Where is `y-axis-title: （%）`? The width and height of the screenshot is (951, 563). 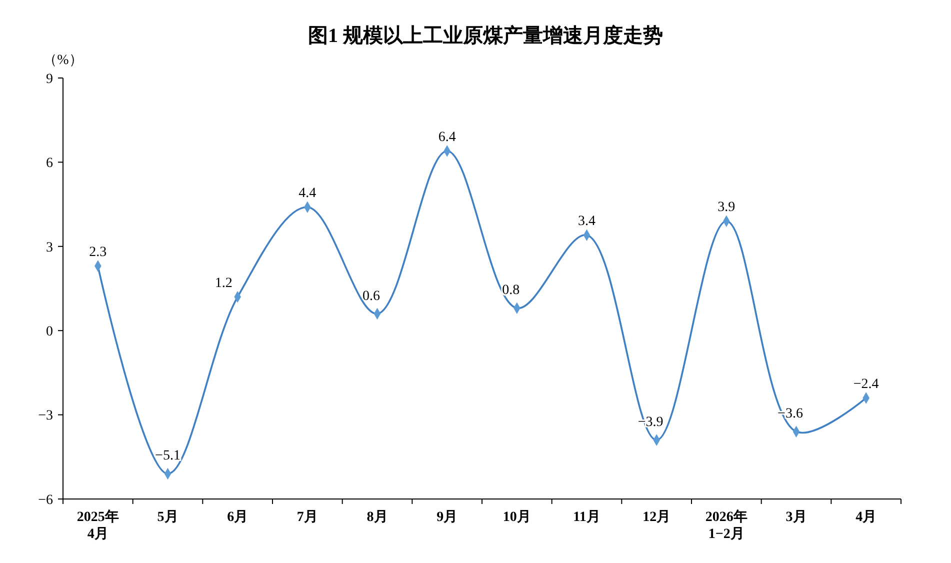 y-axis-title: （%） is located at coordinates (63, 60).